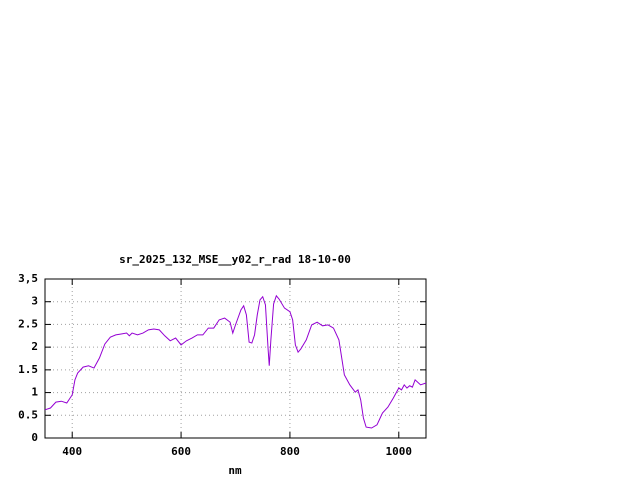 The image size is (640, 480). I want to click on x-axis-label: nm, so click(235, 470).